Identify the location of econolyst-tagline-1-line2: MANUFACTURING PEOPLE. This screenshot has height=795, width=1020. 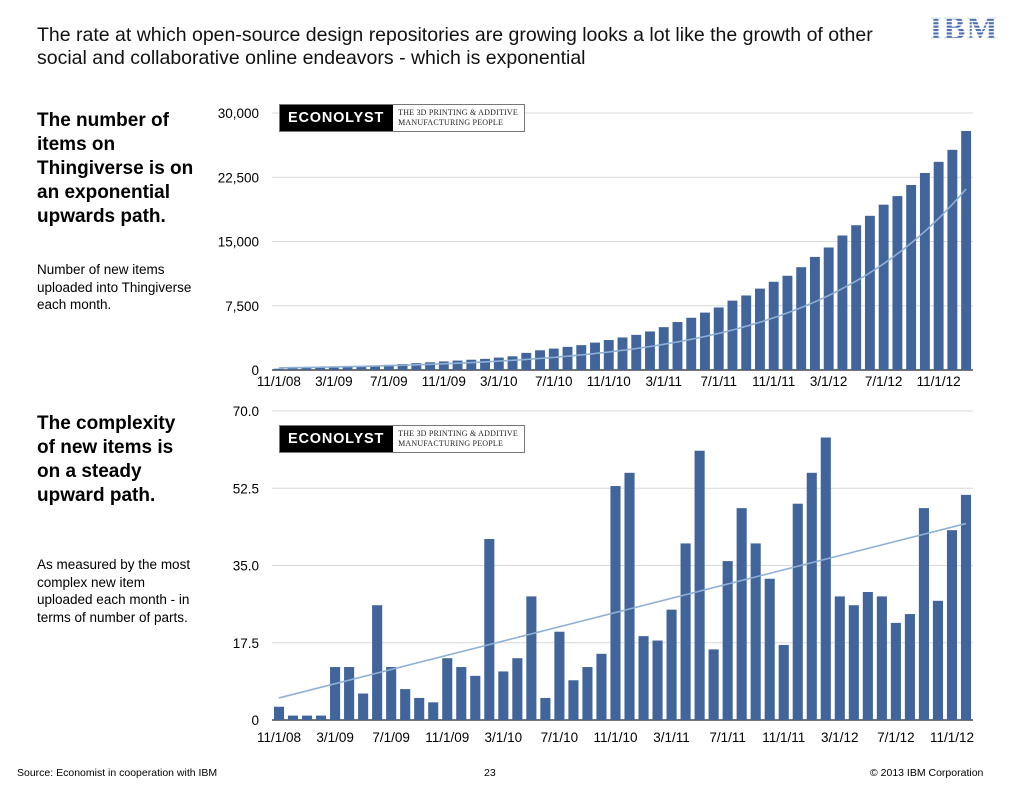
(451, 122).